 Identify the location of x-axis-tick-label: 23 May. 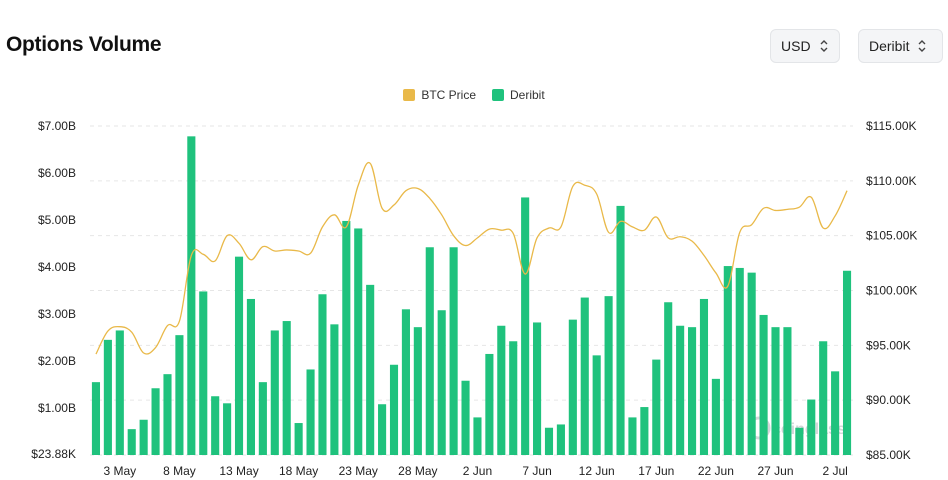
(358, 471).